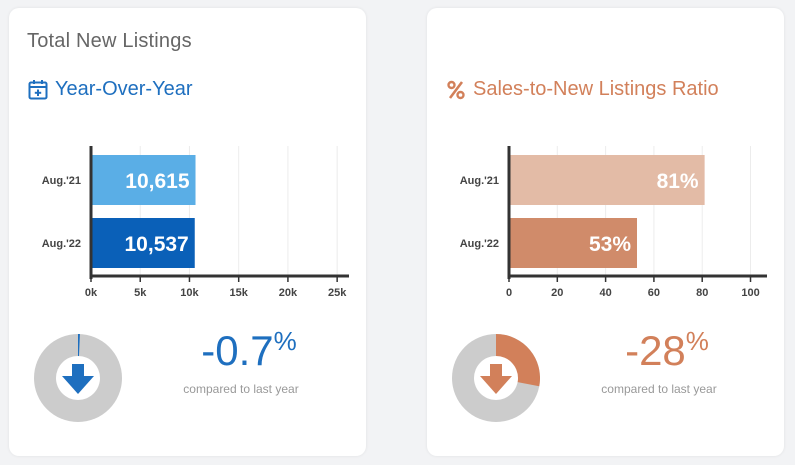 This screenshot has width=795, height=465. What do you see at coordinates (750, 293) in the screenshot?
I see `x-tick-label: 100` at bounding box center [750, 293].